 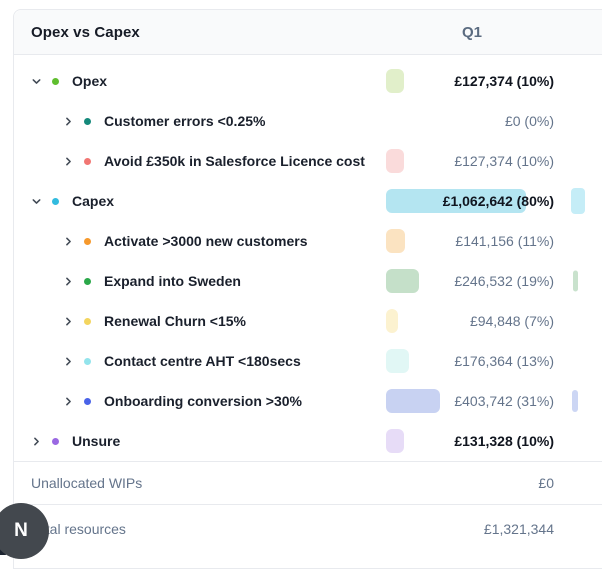 What do you see at coordinates (87, 483) in the screenshot?
I see `footer-row-label: Unallocated WIPs` at bounding box center [87, 483].